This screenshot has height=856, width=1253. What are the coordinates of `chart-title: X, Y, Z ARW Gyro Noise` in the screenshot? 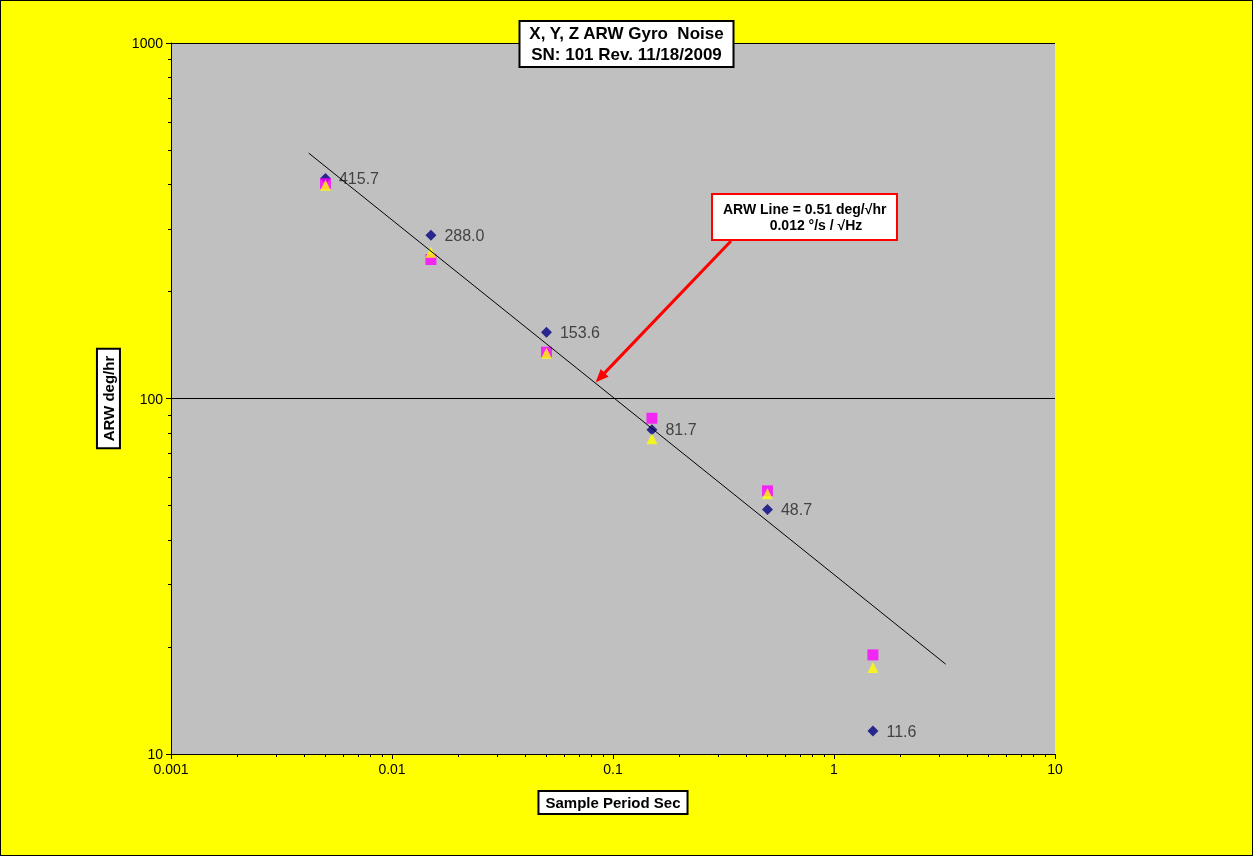 It's located at (626, 33).